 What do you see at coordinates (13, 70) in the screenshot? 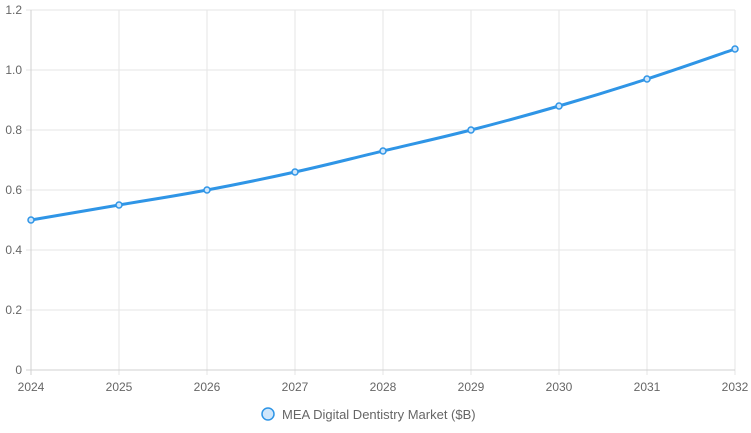
I see `y-tick-label: 1.0` at bounding box center [13, 70].